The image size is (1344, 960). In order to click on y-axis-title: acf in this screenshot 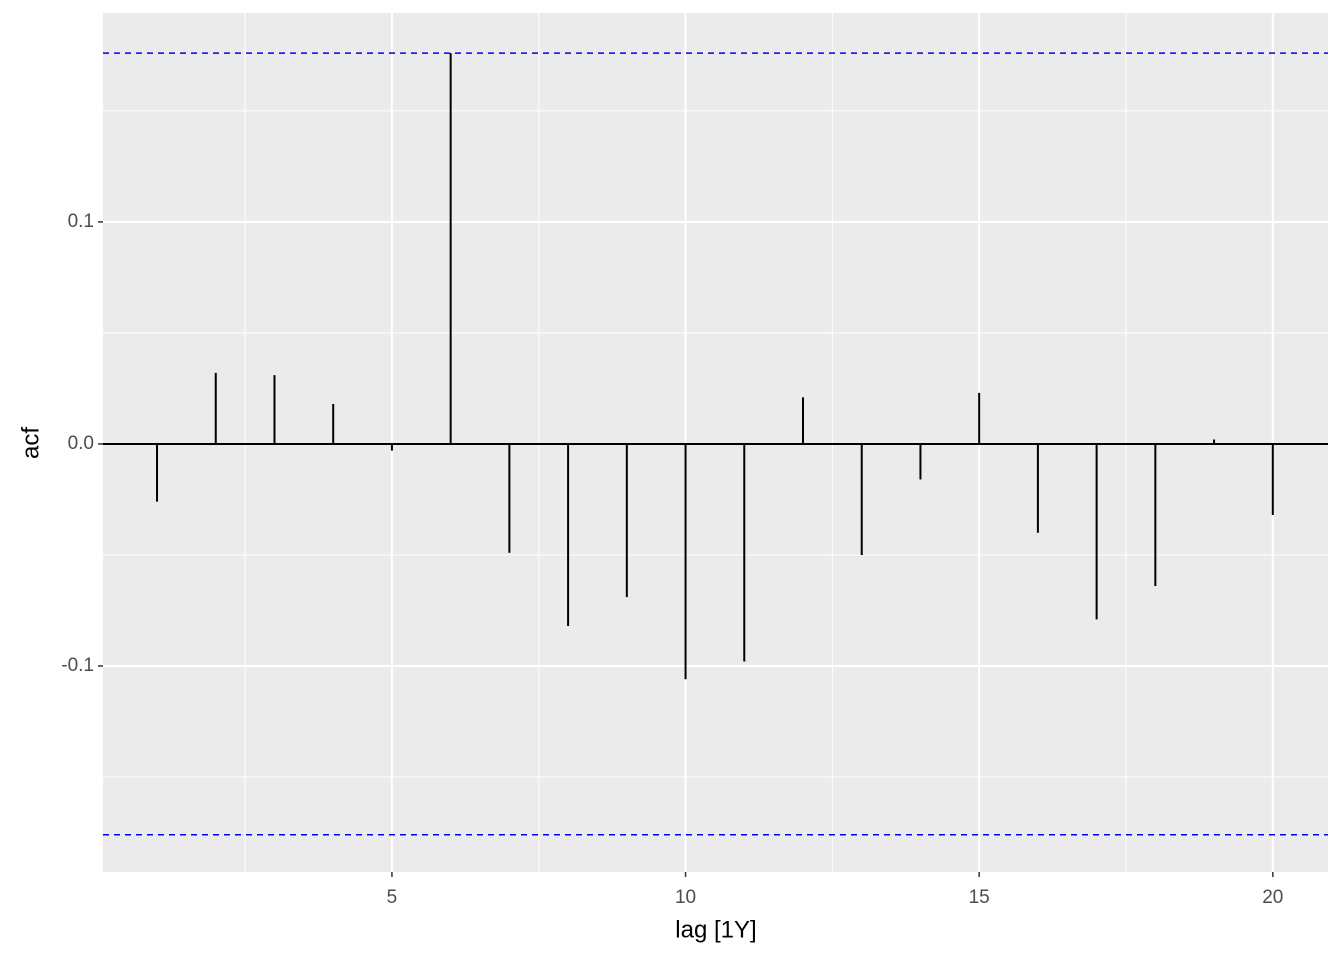, I will do `click(30, 443)`.